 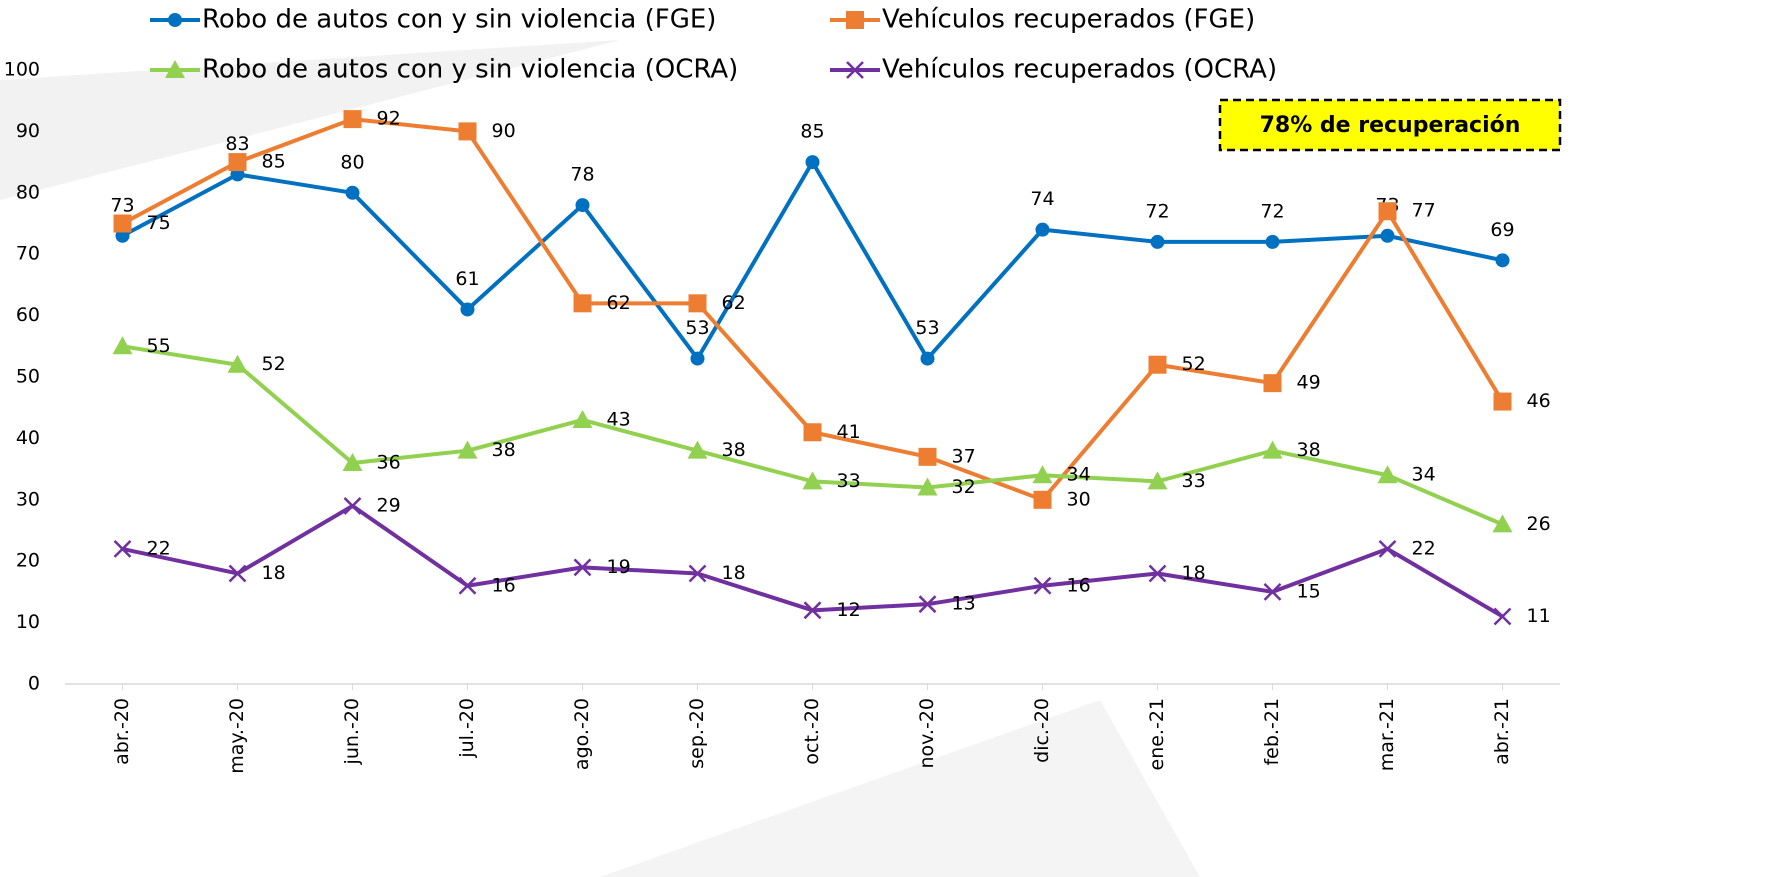 What do you see at coordinates (1068, 20) in the screenshot?
I see `legend-label: Vehículos recuperados (FGE)` at bounding box center [1068, 20].